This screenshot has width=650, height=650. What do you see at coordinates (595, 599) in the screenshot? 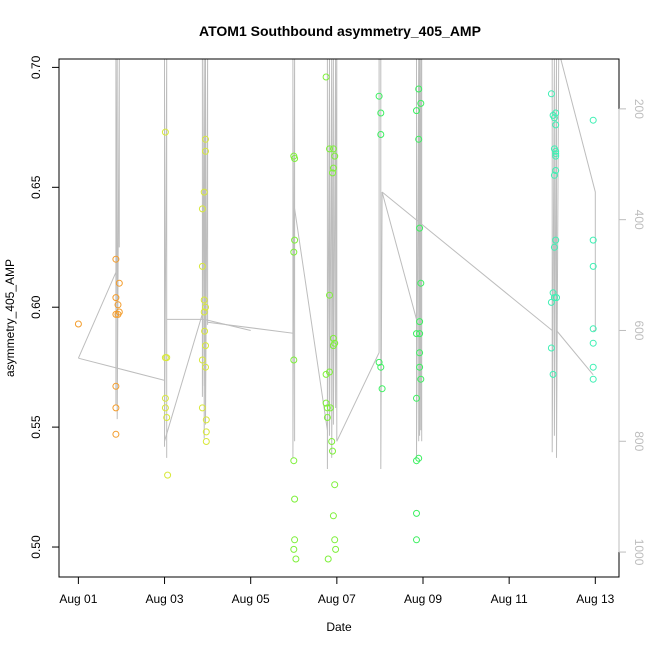
I see `x-tick-label: Aug 13` at bounding box center [595, 599].